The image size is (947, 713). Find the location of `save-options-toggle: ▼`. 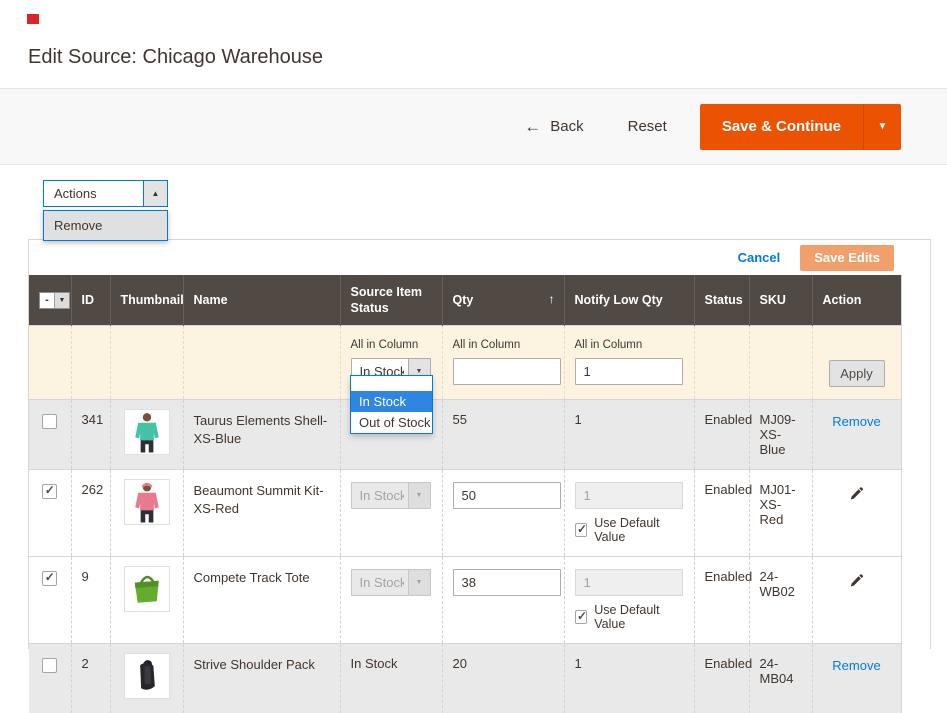

save-options-toggle: ▼ is located at coordinates (882, 126).